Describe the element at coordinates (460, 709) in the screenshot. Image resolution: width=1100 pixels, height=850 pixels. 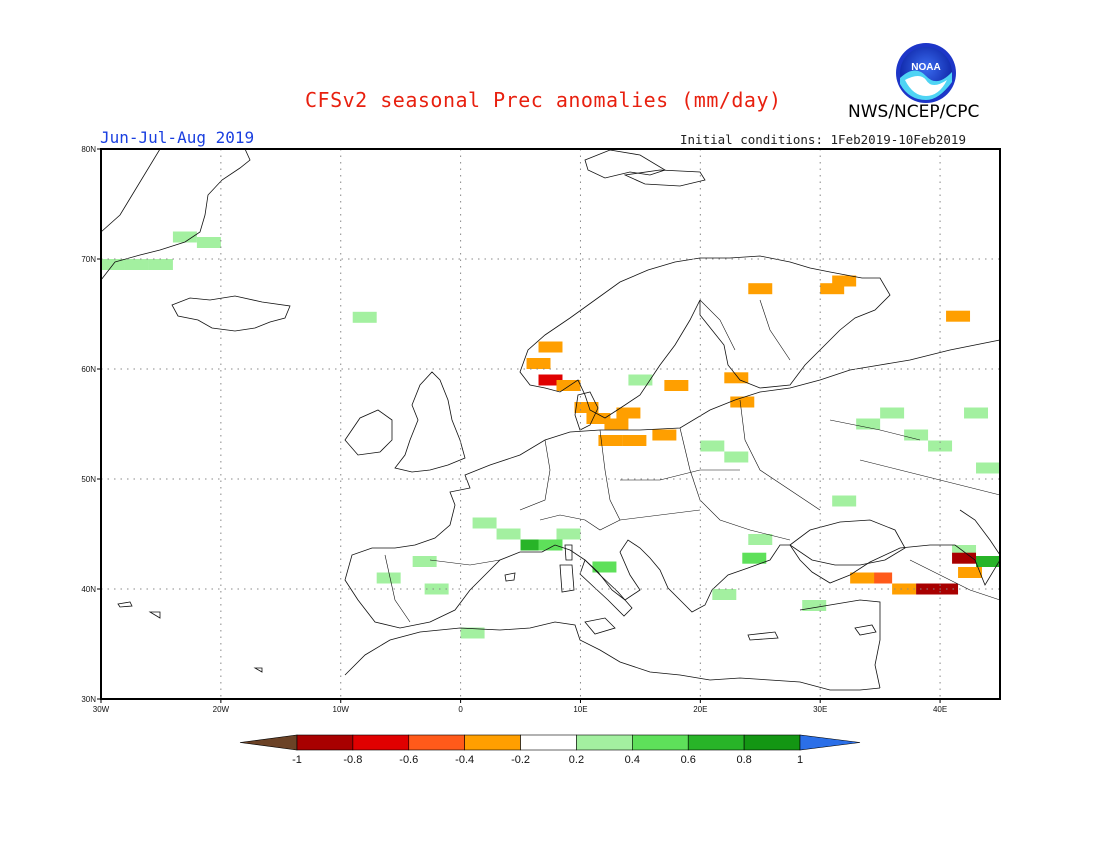
I see `lon-tick-label: 0` at that location.